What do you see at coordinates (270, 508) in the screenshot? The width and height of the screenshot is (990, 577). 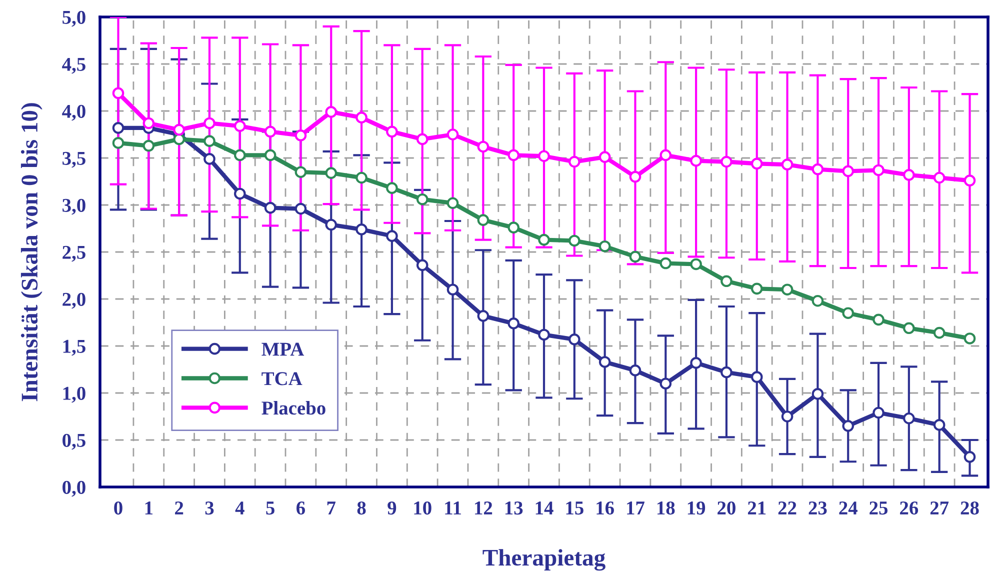 I see `x-tick-label: 5` at bounding box center [270, 508].